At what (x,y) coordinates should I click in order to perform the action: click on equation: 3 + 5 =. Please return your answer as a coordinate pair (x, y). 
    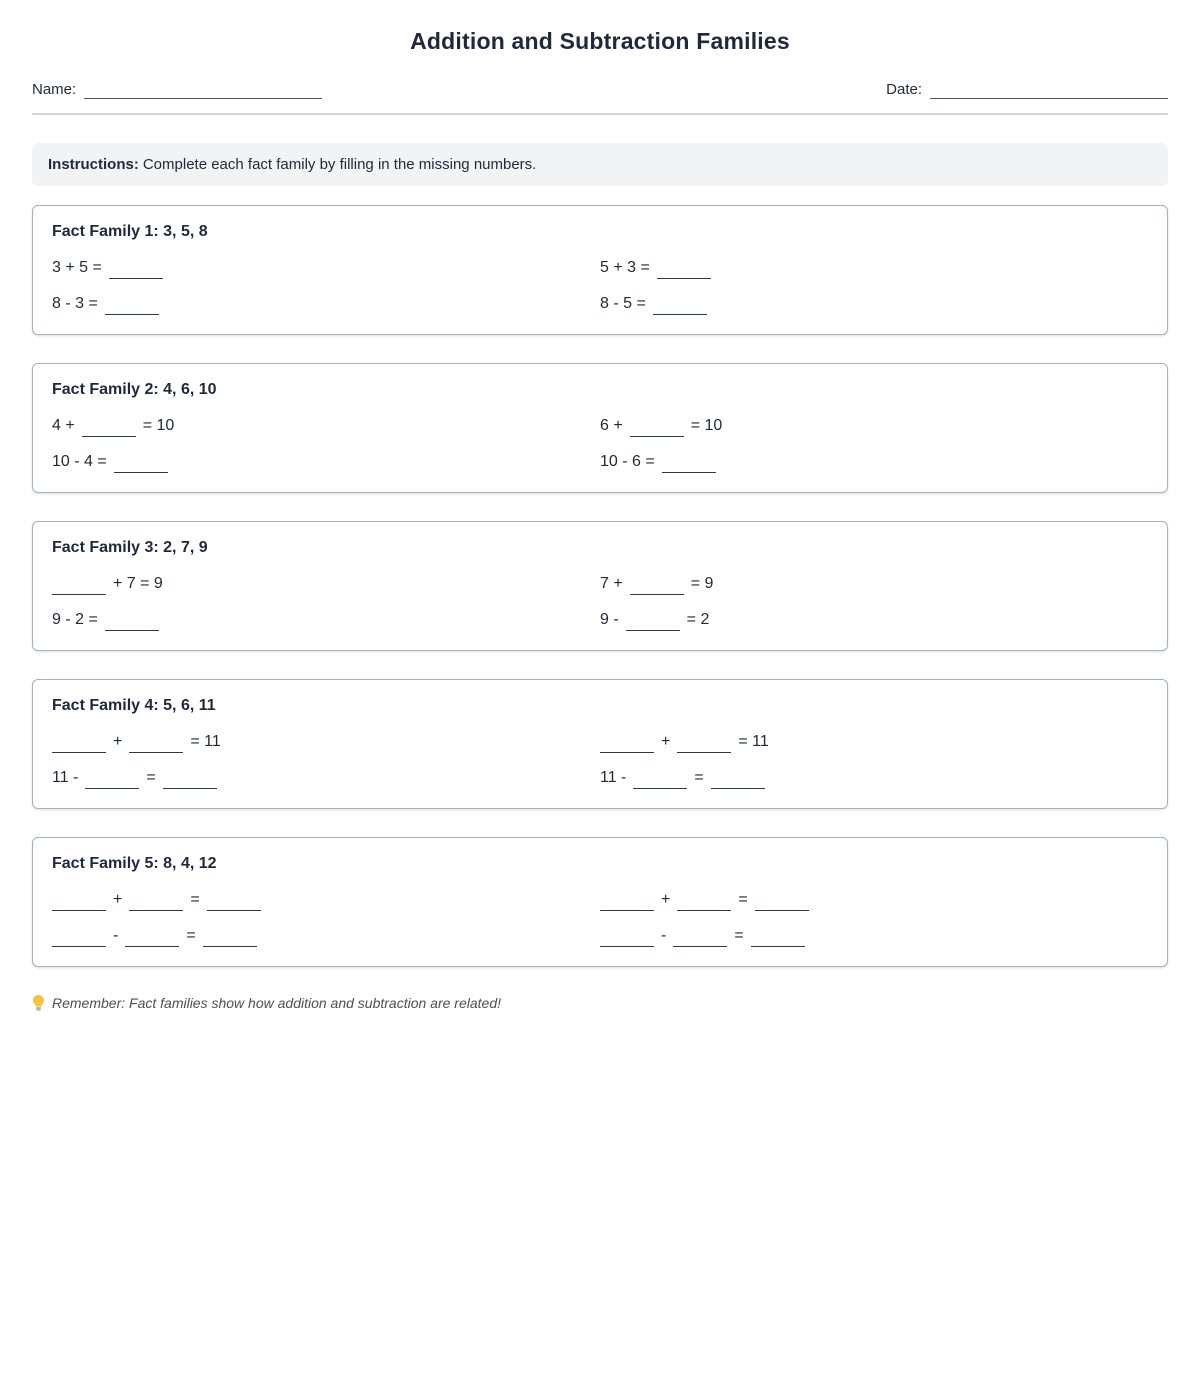
    Looking at the image, I should click on (326, 267).